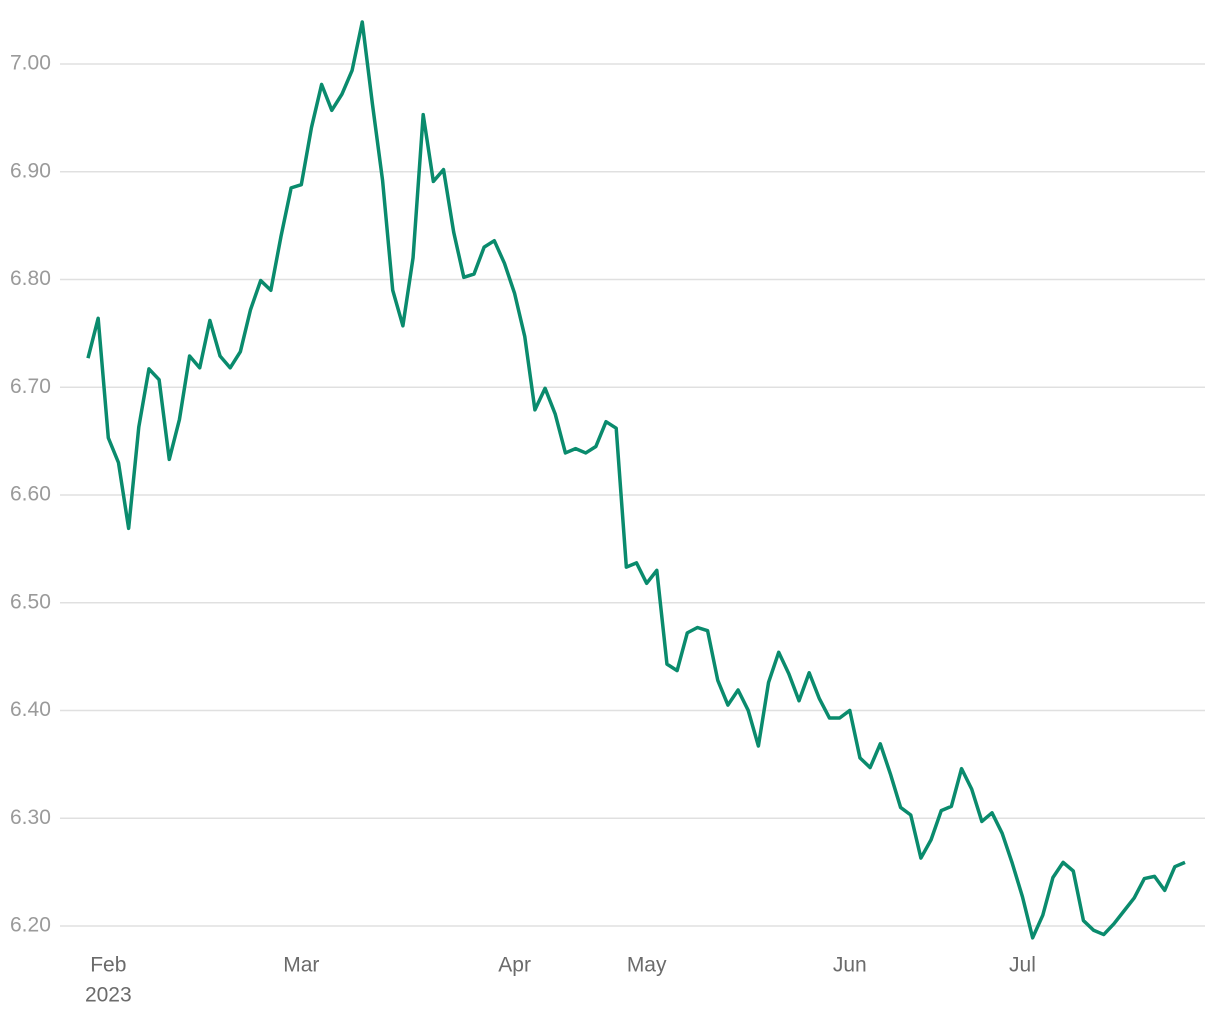 Image resolution: width=1220 pixels, height=1020 pixels. What do you see at coordinates (30, 709) in the screenshot?
I see `y-tick-label: 6.40` at bounding box center [30, 709].